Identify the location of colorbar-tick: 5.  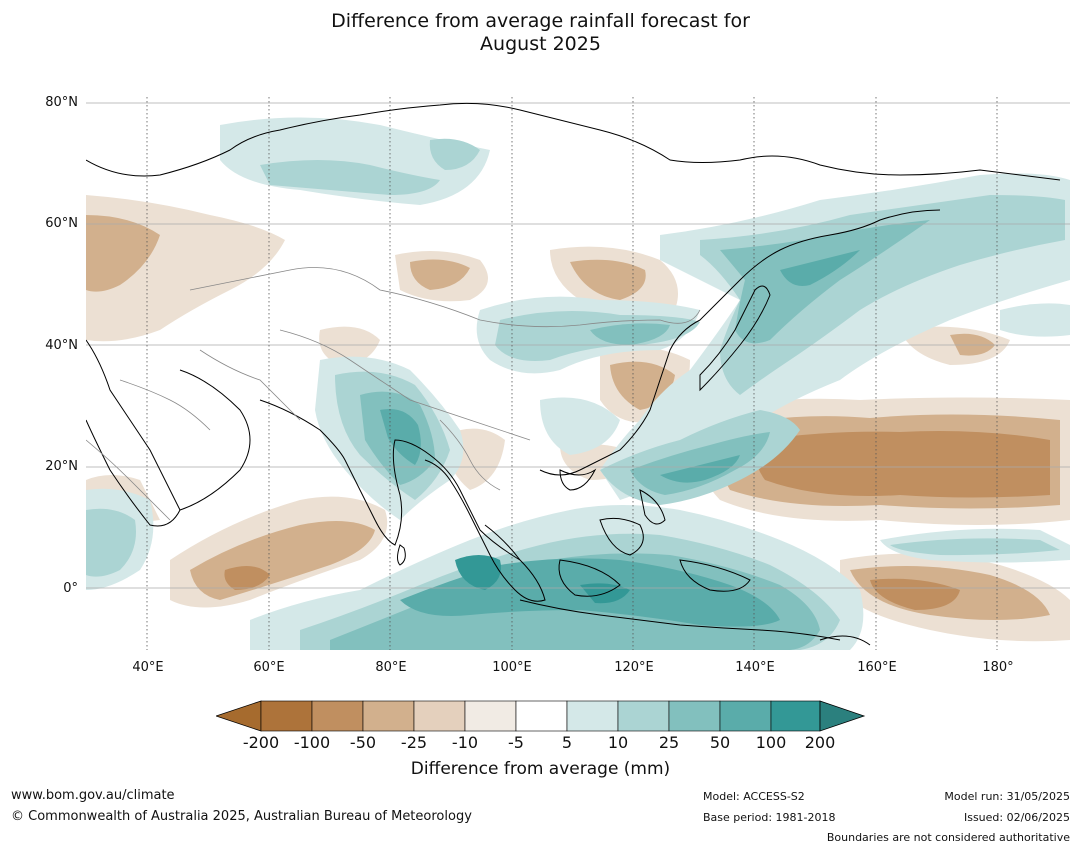
(567, 742).